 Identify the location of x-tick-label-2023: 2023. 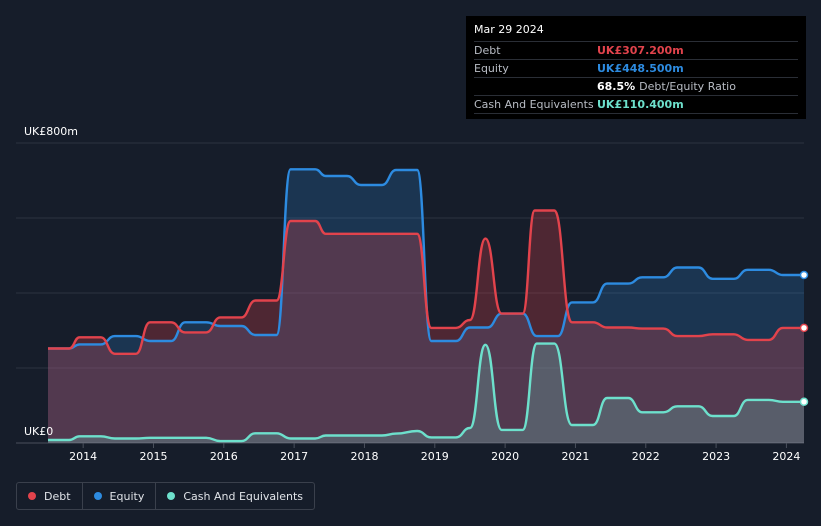
(716, 456).